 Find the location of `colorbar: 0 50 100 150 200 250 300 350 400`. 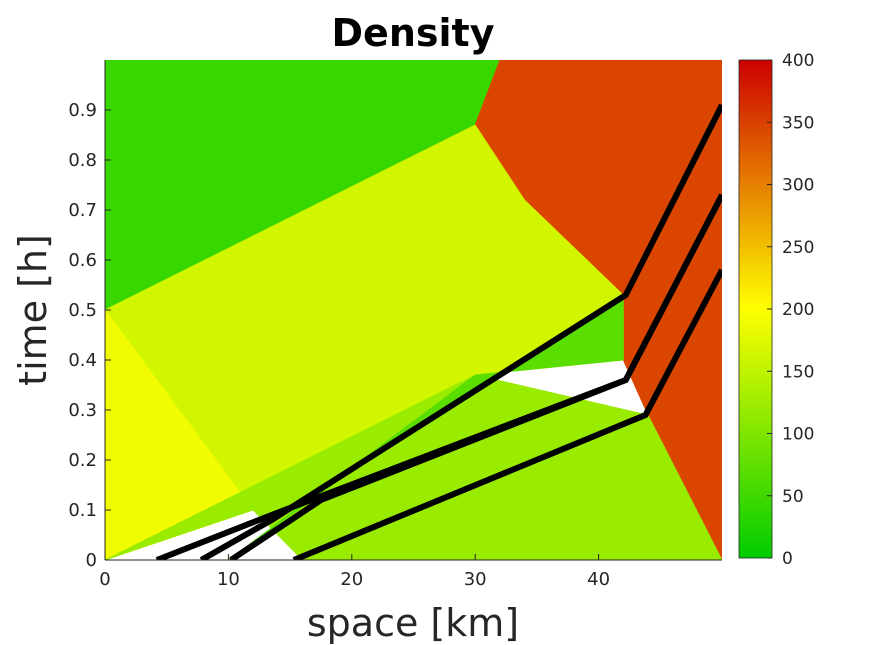

colorbar: 0 50 100 150 200 250 300 350 400 is located at coordinates (776, 310).